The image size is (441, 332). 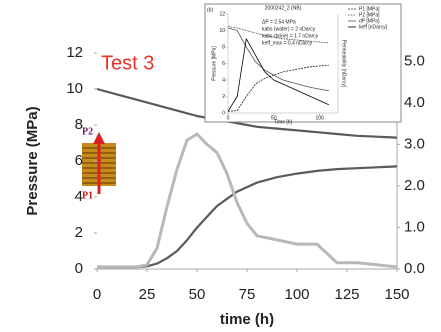 I want to click on x-tick-label: 25, so click(x=147, y=294).